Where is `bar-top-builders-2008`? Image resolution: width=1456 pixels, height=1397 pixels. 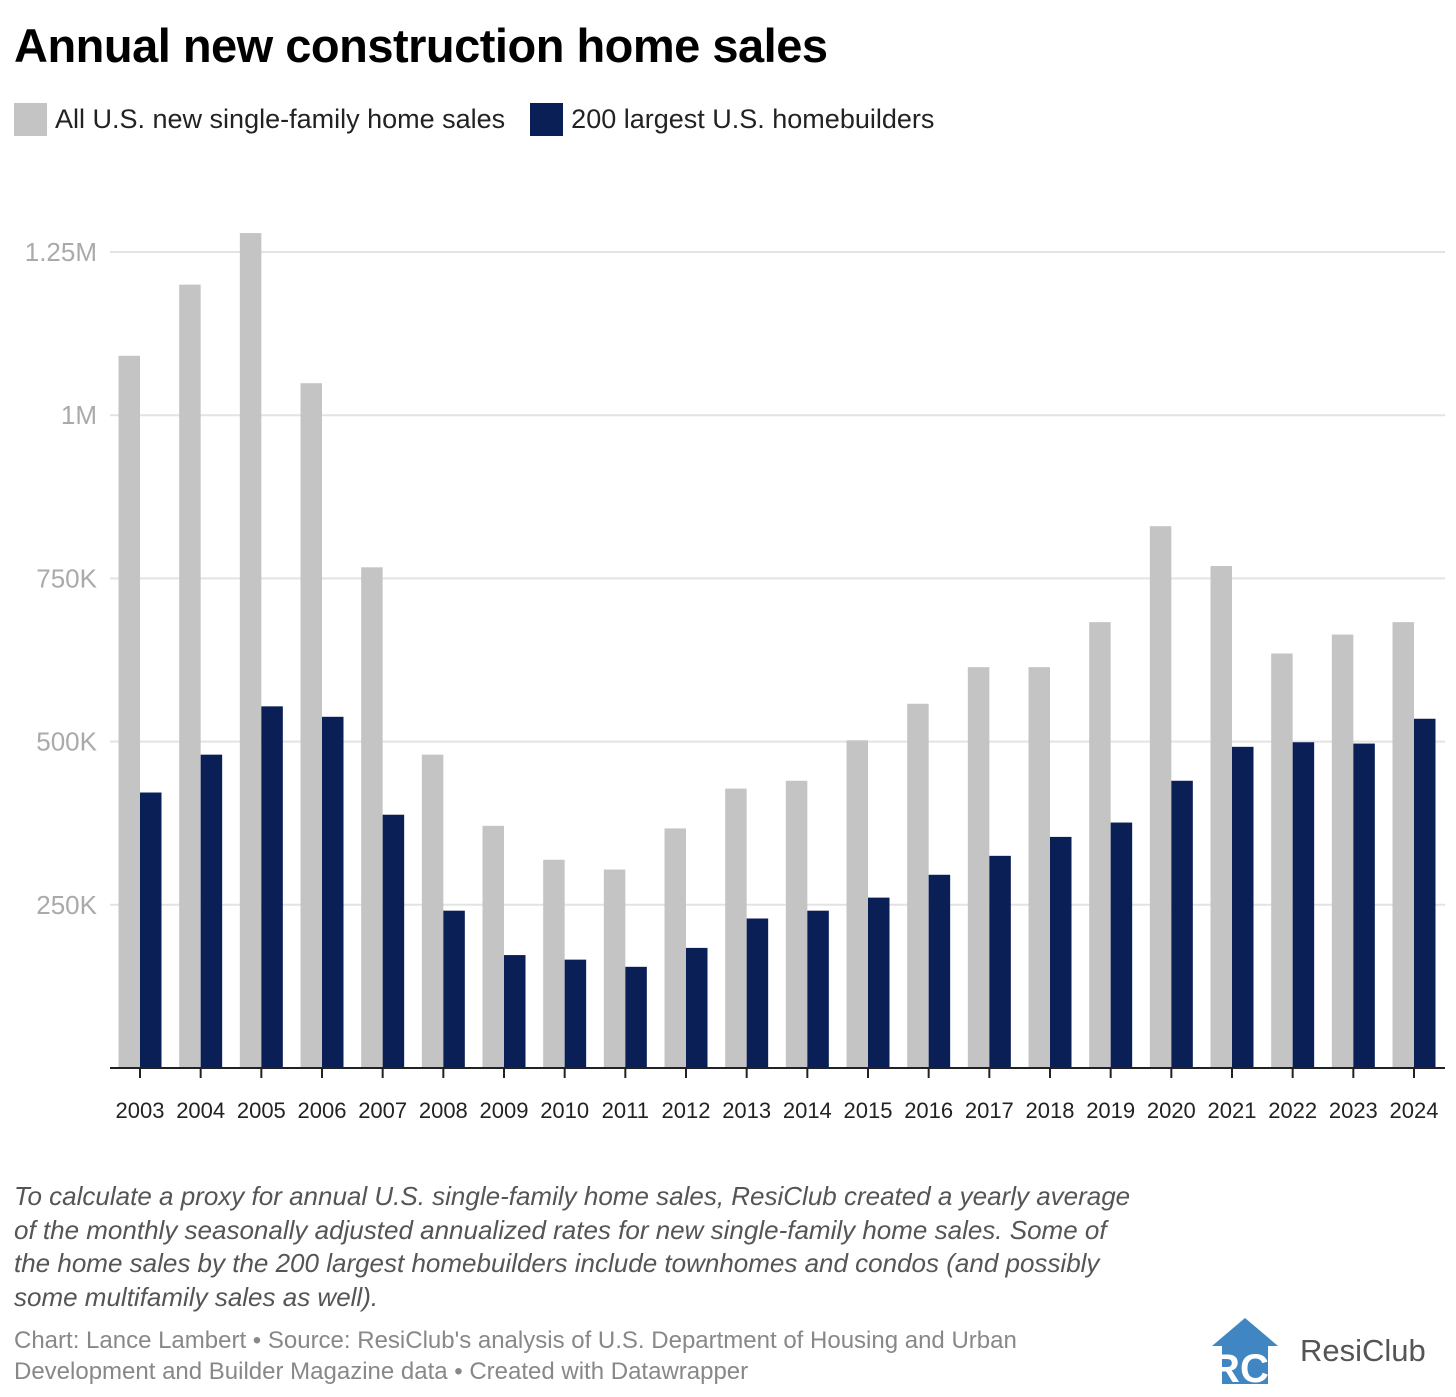
bar-top-builders-2008 is located at coordinates (454, 989).